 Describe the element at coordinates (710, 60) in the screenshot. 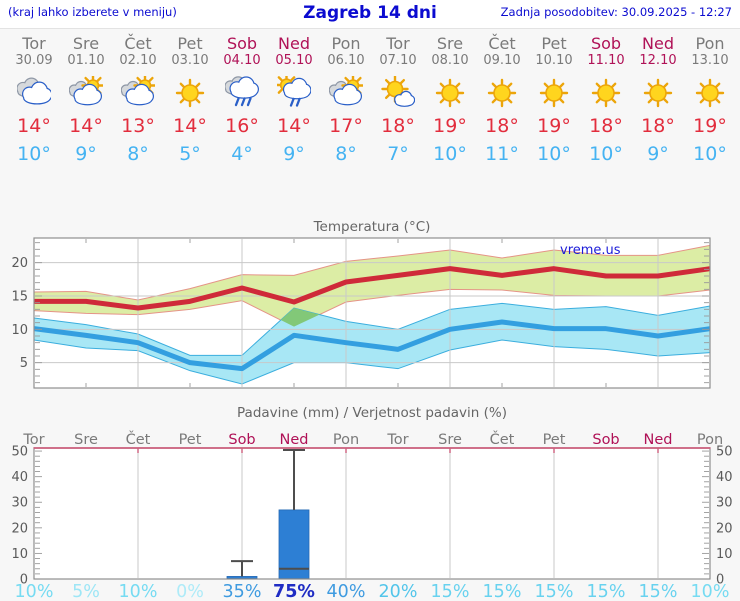

I see `day-date-label: 13.10` at that location.